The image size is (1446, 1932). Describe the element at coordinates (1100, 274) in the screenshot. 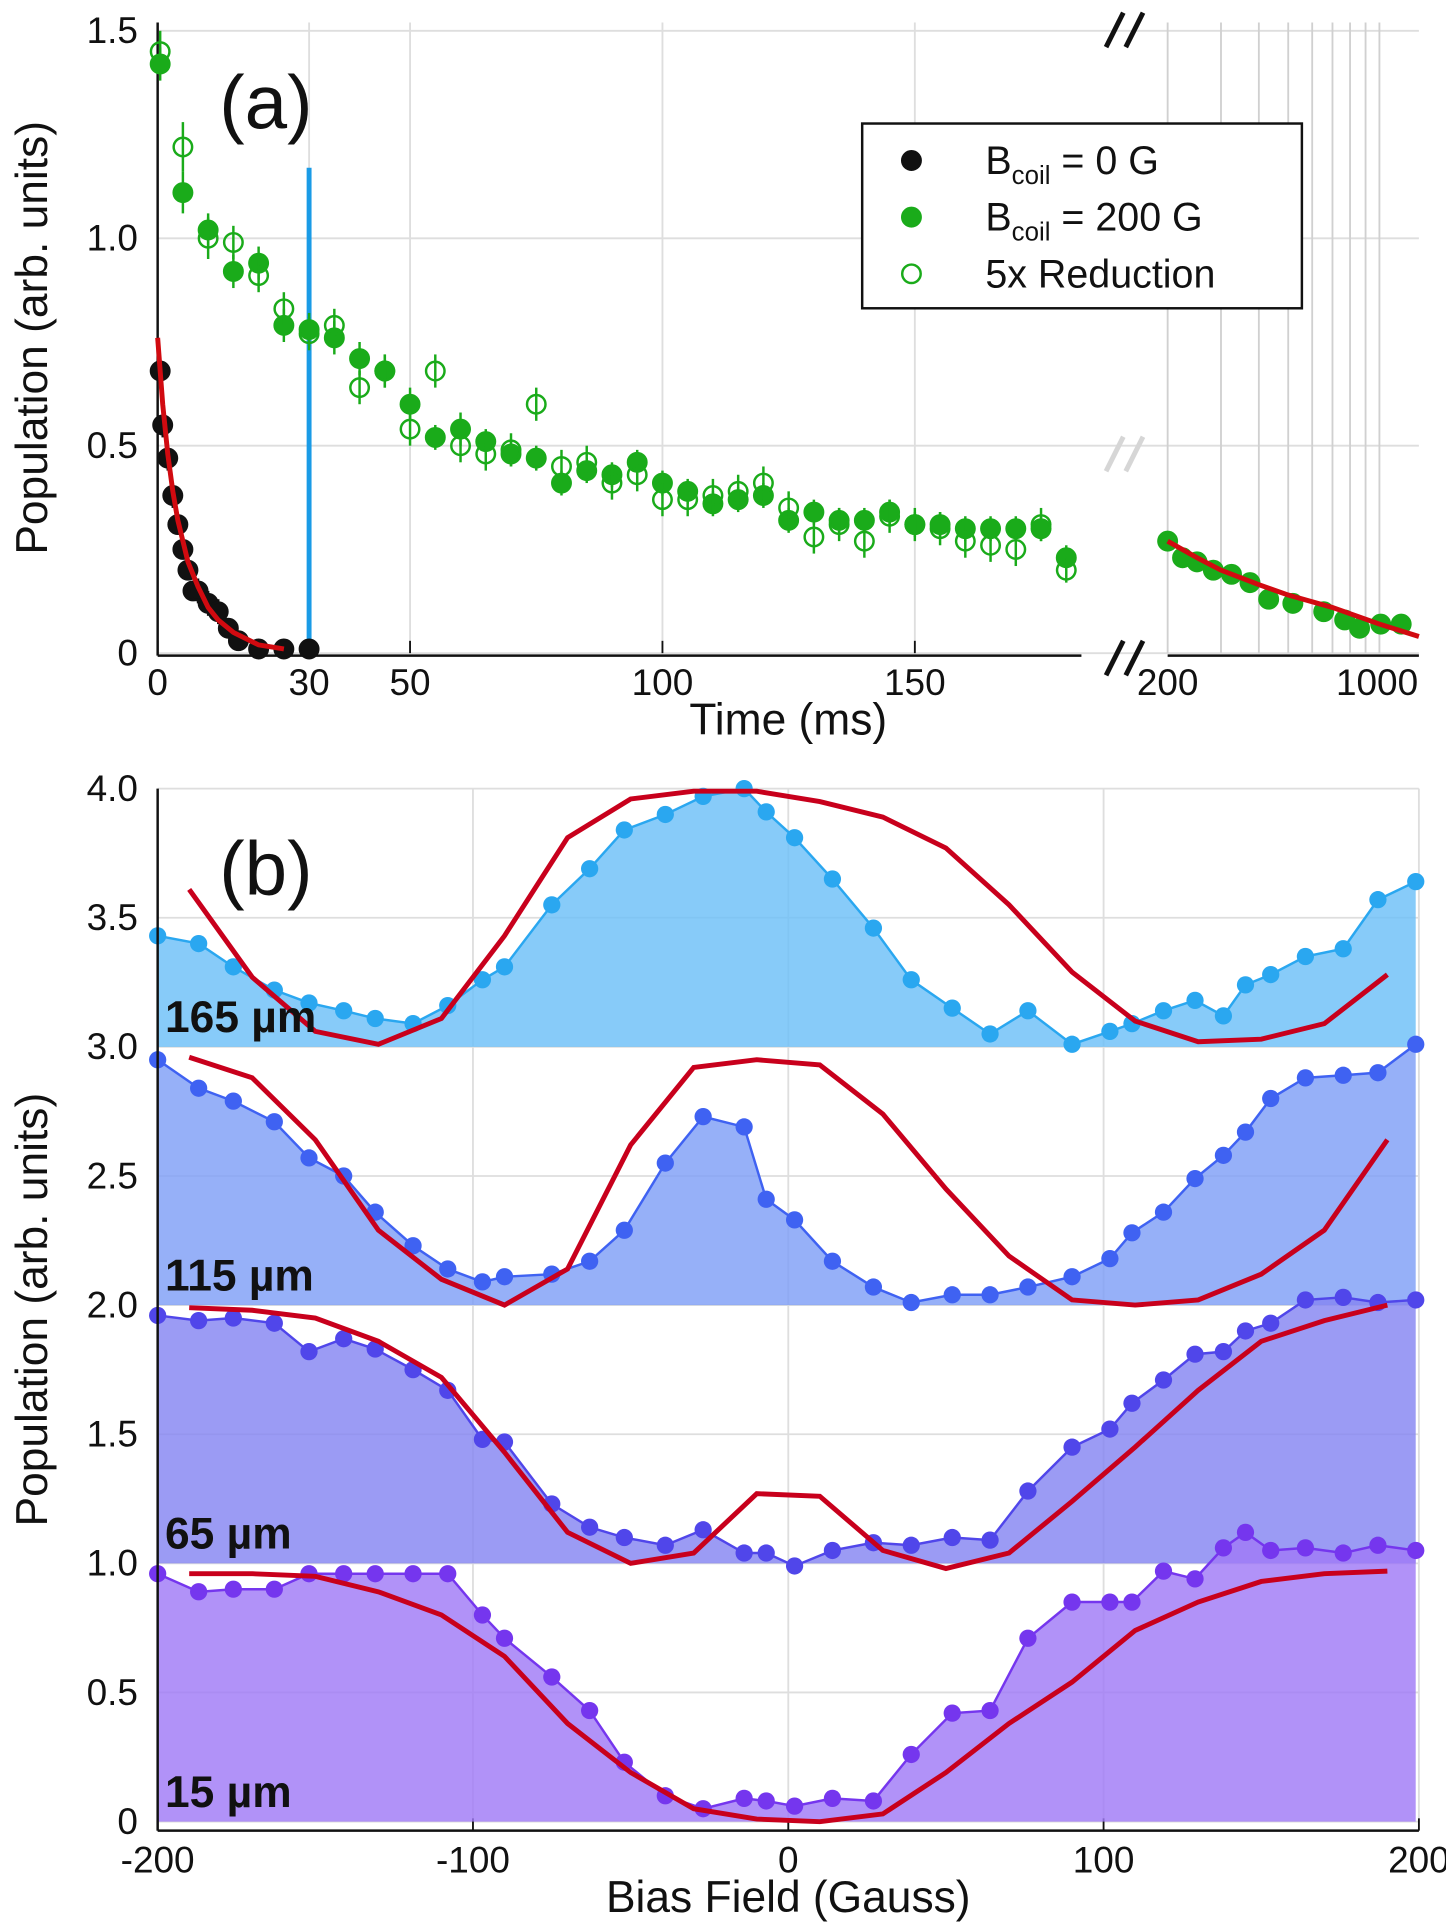

I see `legend-label: 5x Reduction` at that location.